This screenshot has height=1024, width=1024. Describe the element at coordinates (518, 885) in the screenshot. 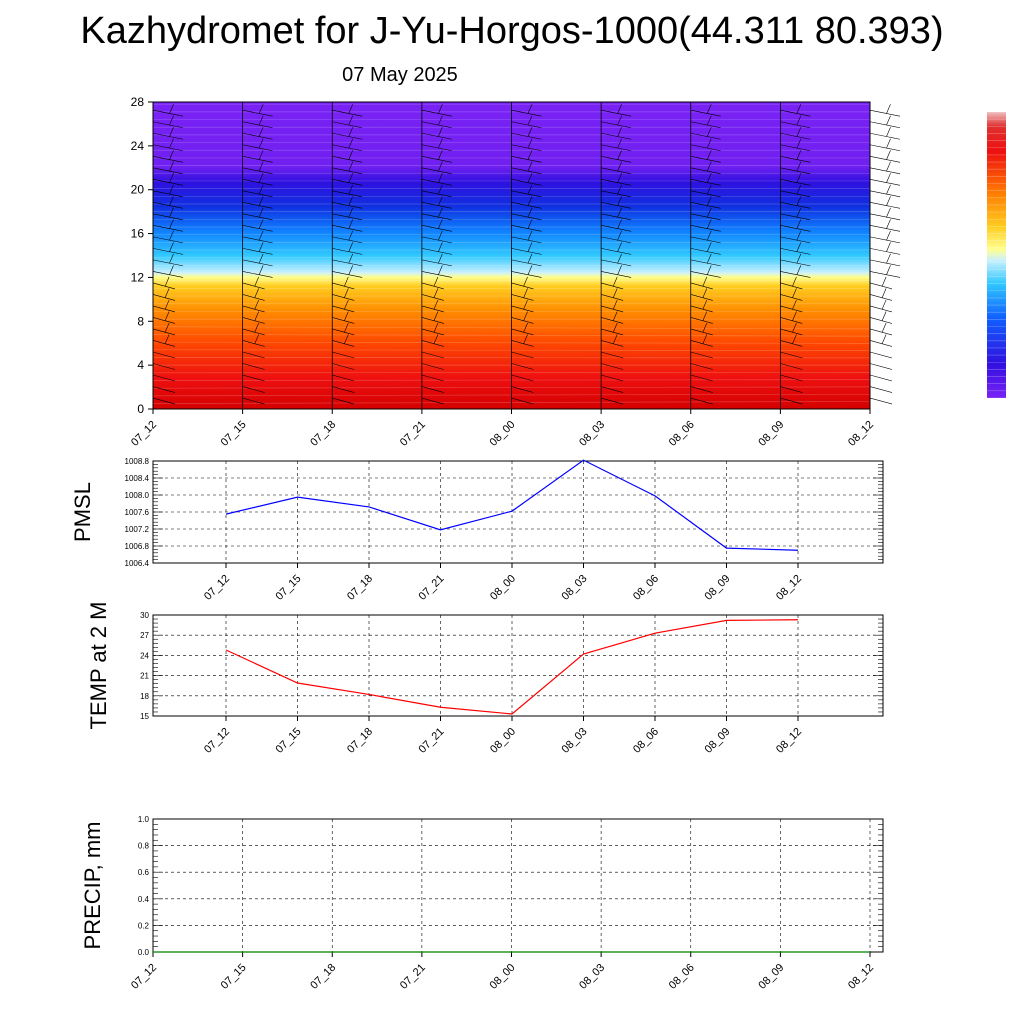

I see `plot-frame` at that location.